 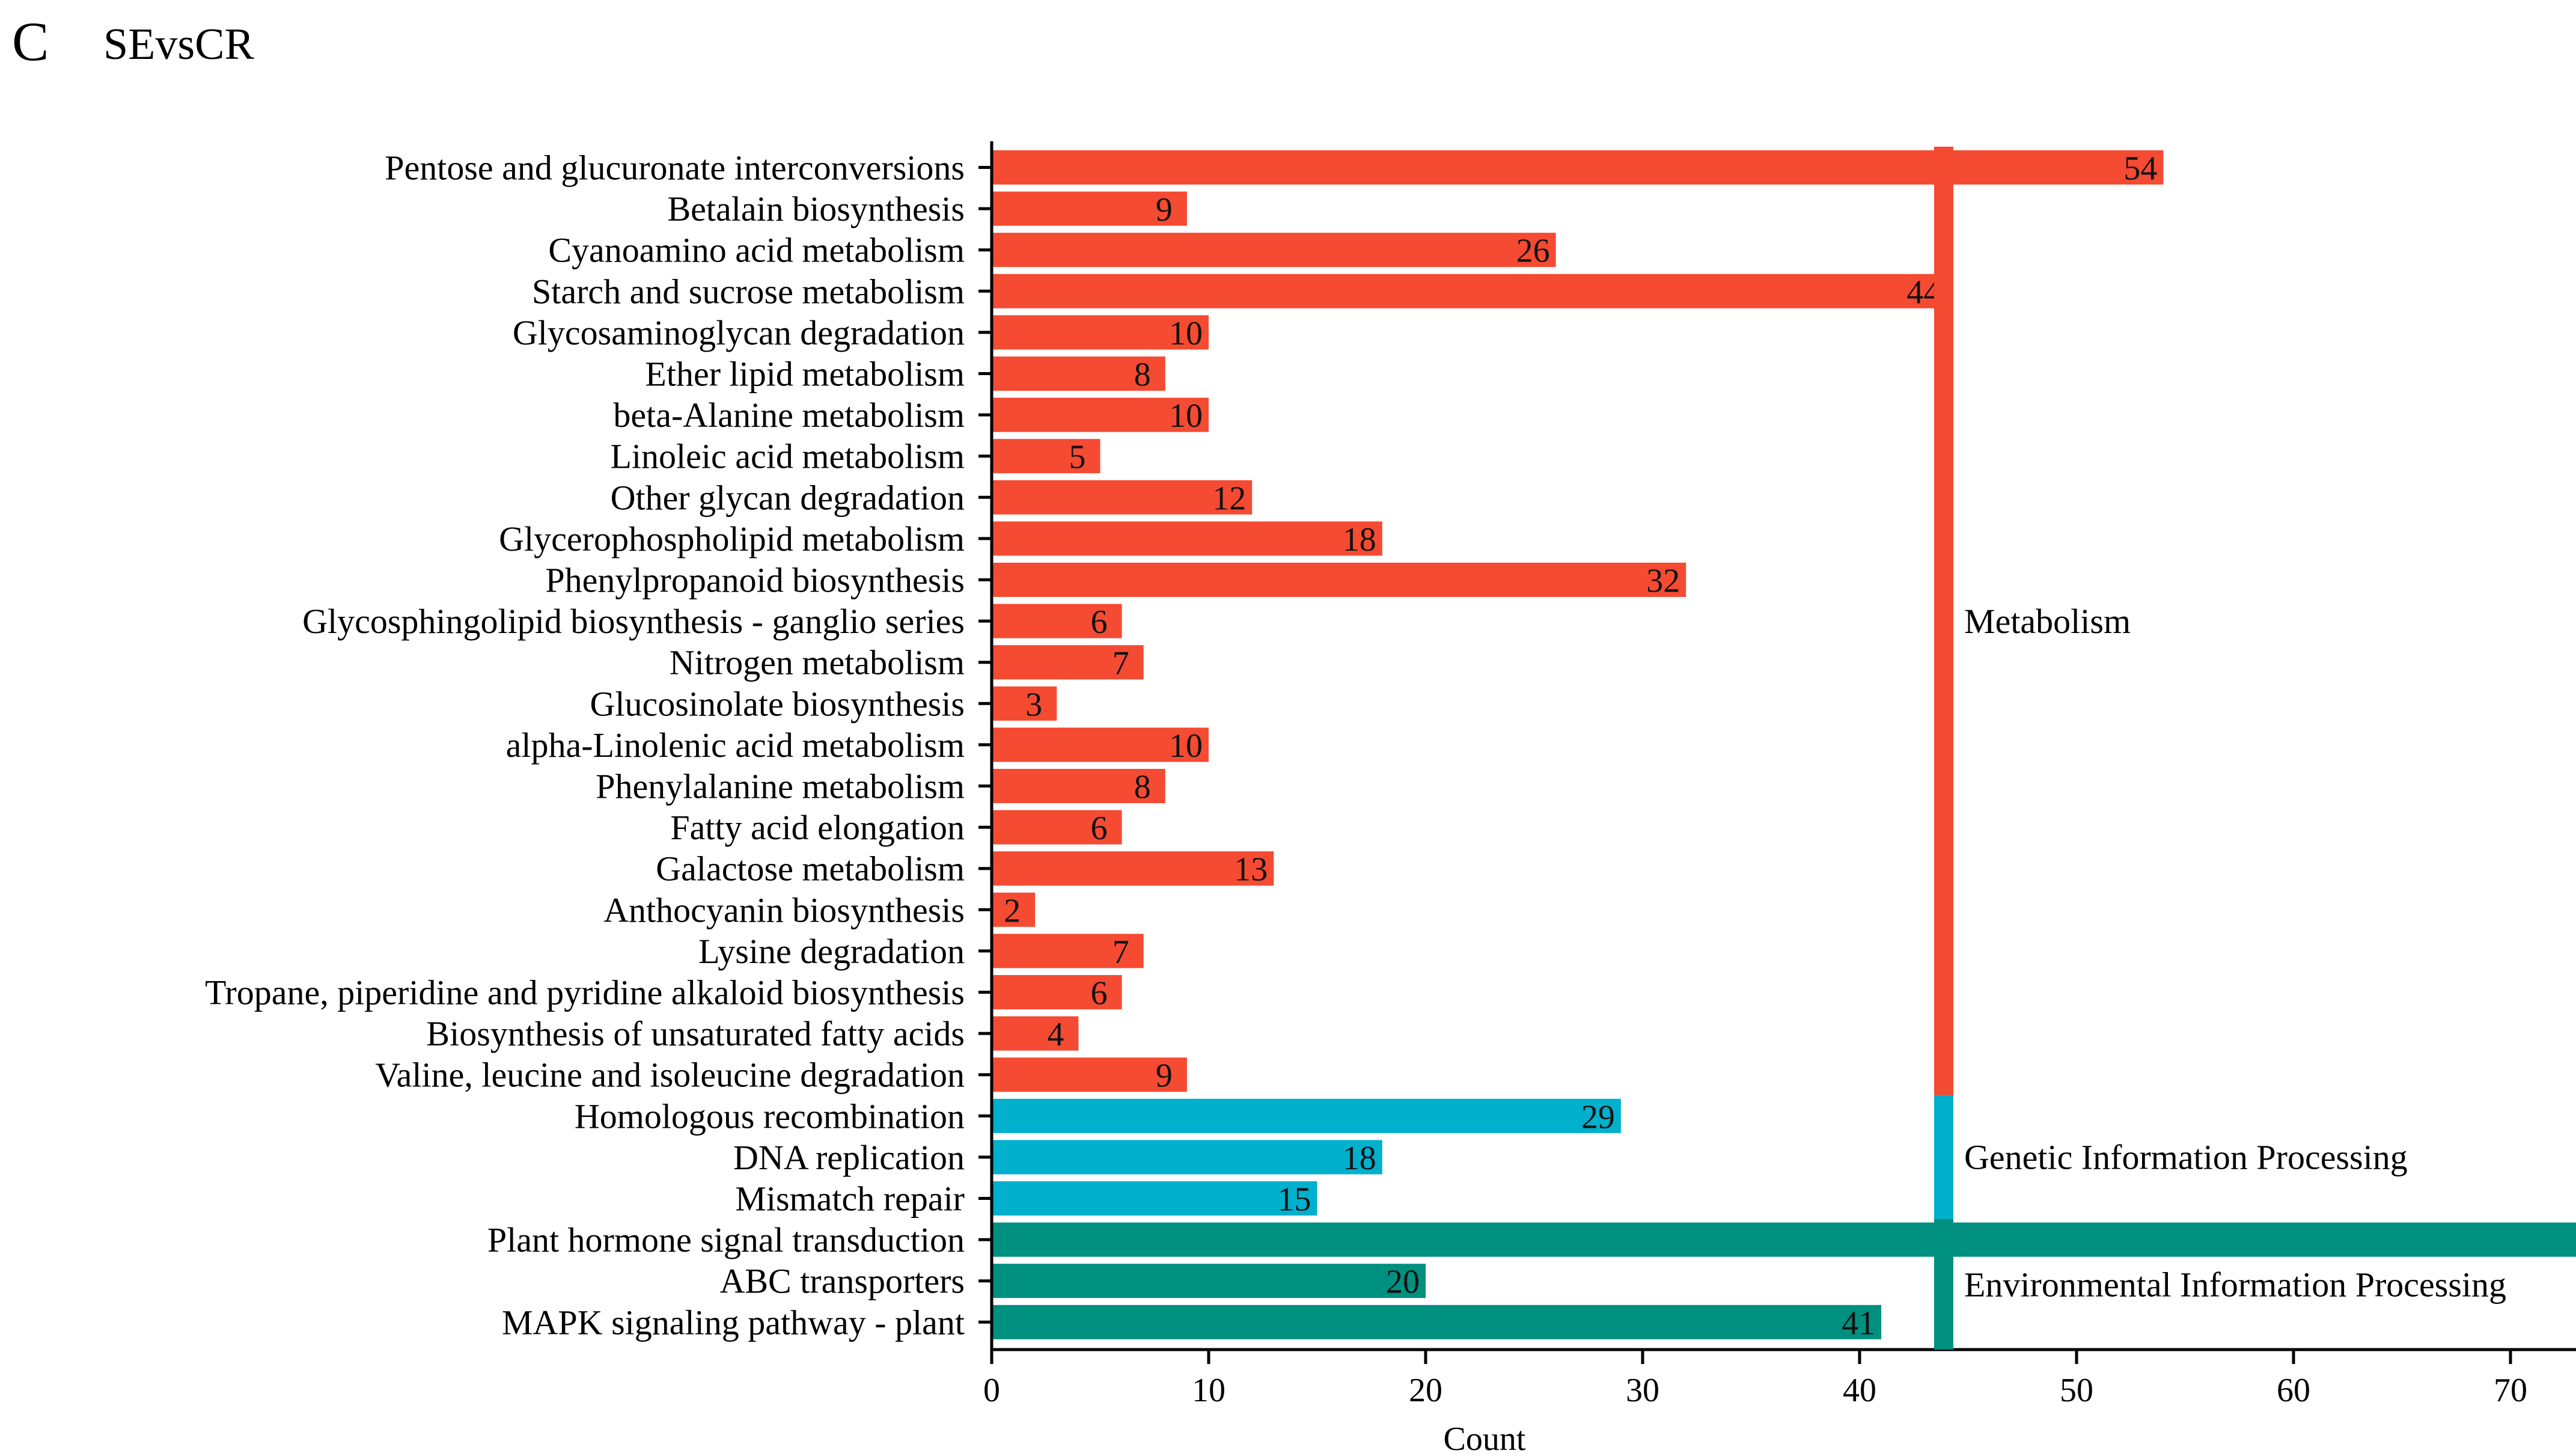 What do you see at coordinates (777, 704) in the screenshot?
I see `category-label: Glucosinolate biosynthesis` at bounding box center [777, 704].